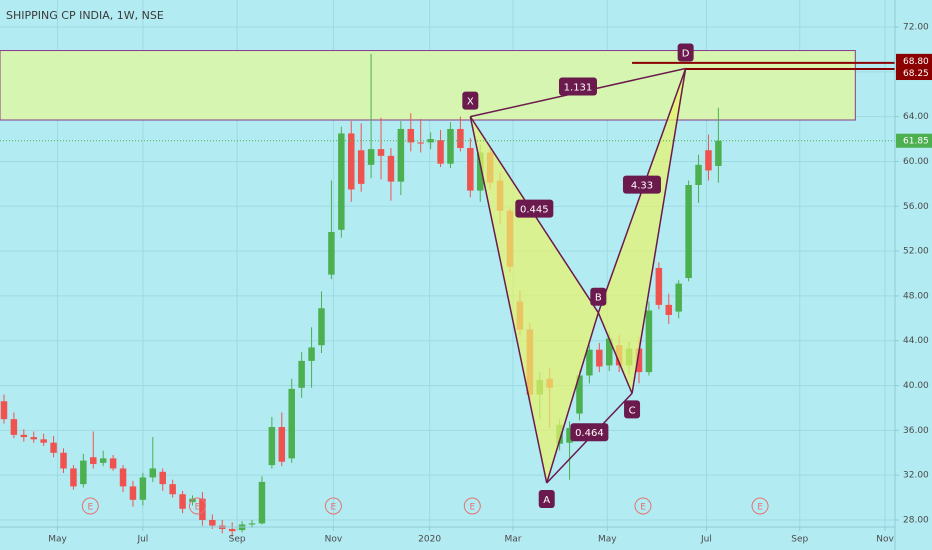  Describe the element at coordinates (615, 353) in the screenshot. I see `pattern-line` at that location.